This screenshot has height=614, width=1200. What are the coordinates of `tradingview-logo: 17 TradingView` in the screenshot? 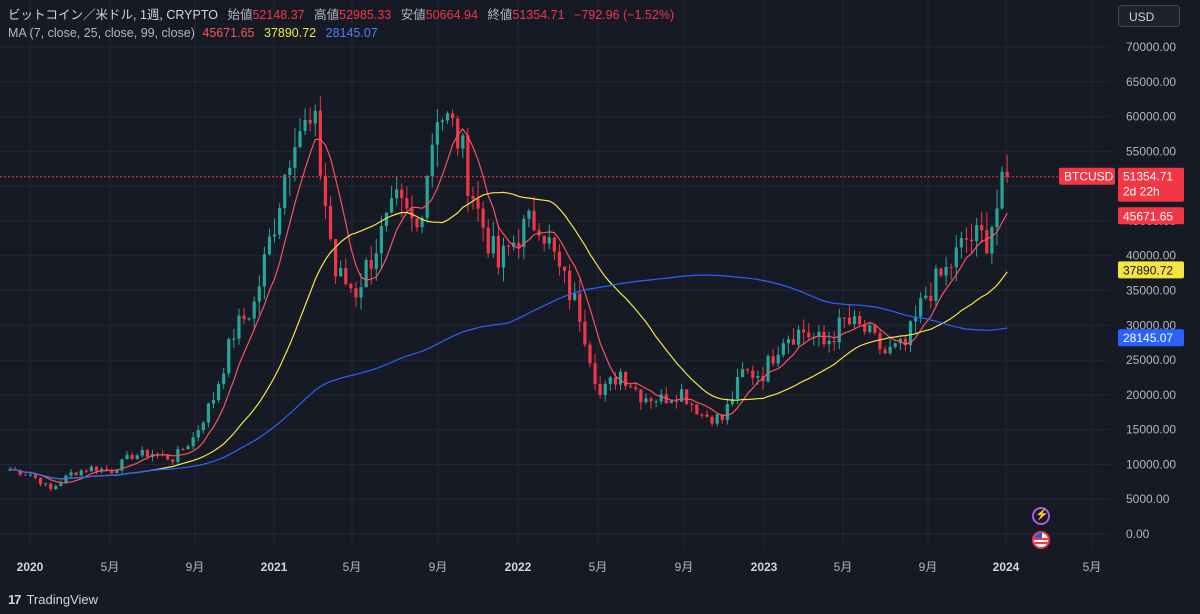 It's located at (53, 599).